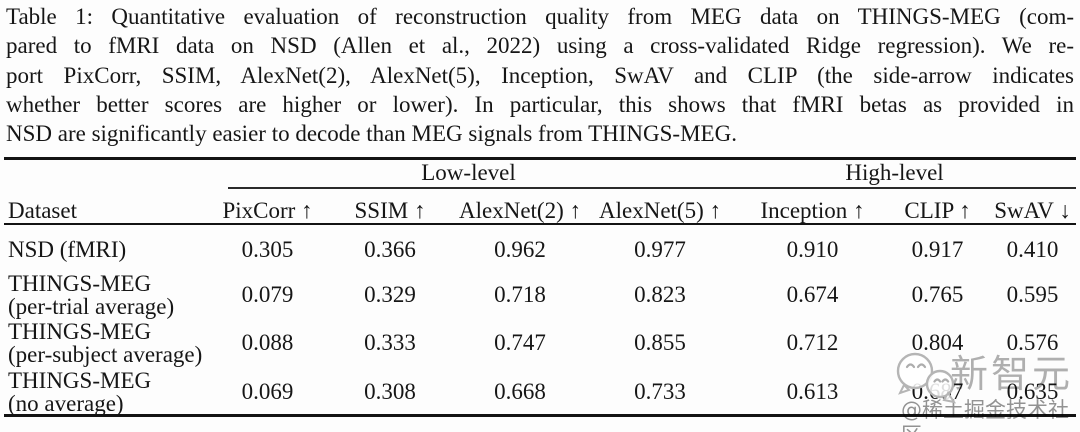 The image size is (1080, 432). What do you see at coordinates (660, 391) in the screenshot?
I see `metric-value-cell: 0.733` at bounding box center [660, 391].